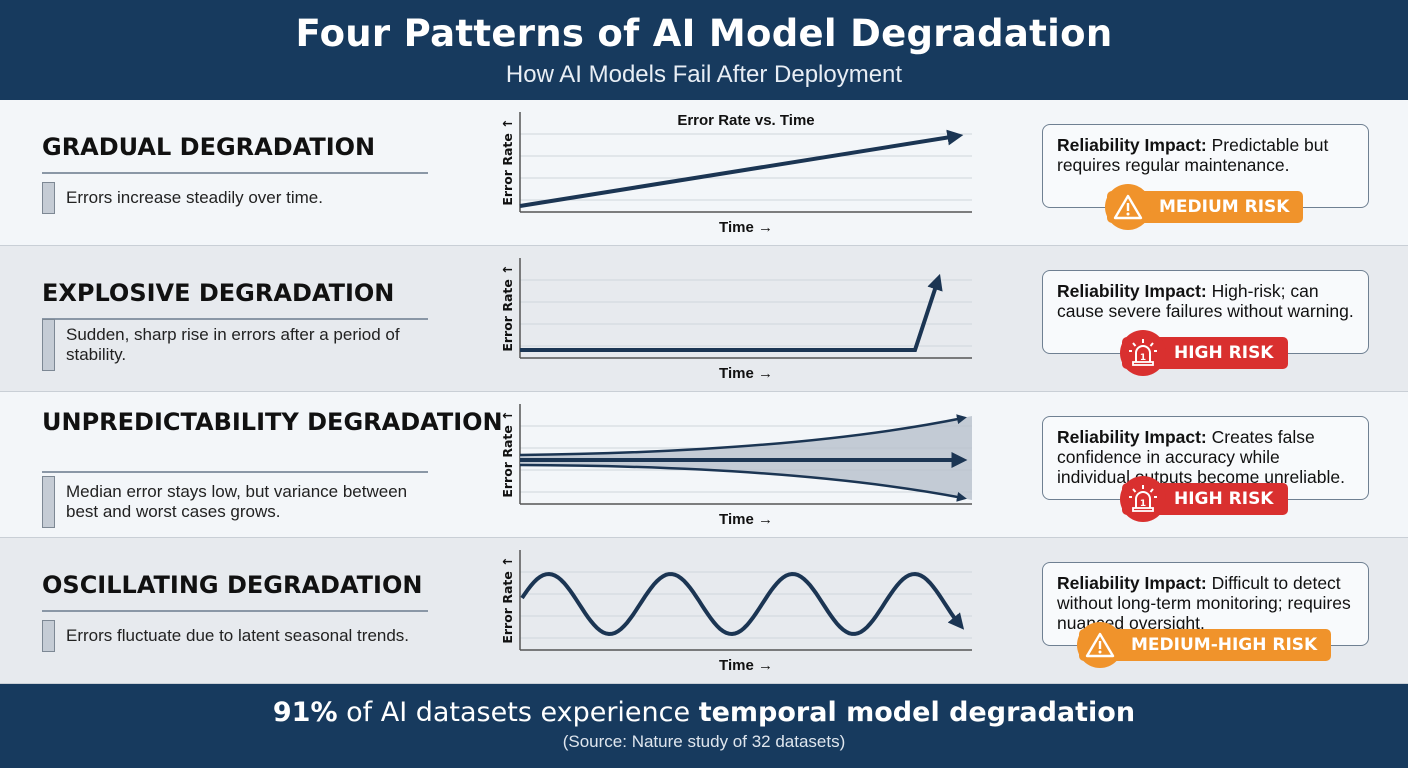 The image size is (1408, 768). I want to click on upper-bound-line, so click(743, 435).